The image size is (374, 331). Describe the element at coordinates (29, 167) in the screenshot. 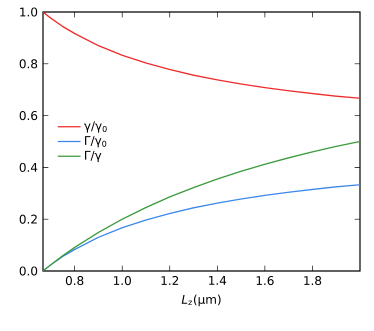

I see `y-tick-label: 0.4` at that location.